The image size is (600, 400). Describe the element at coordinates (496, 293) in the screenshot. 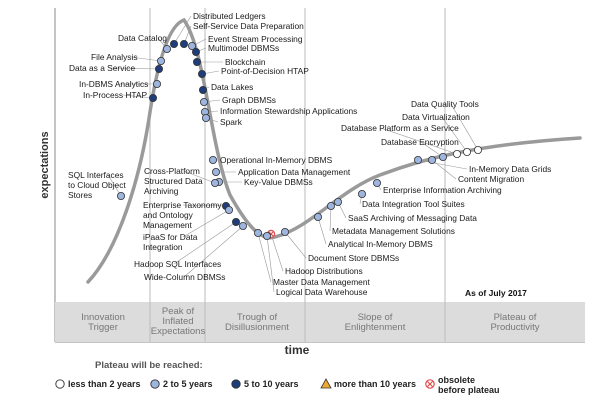

I see `as-of-label: As of July 2017` at that location.